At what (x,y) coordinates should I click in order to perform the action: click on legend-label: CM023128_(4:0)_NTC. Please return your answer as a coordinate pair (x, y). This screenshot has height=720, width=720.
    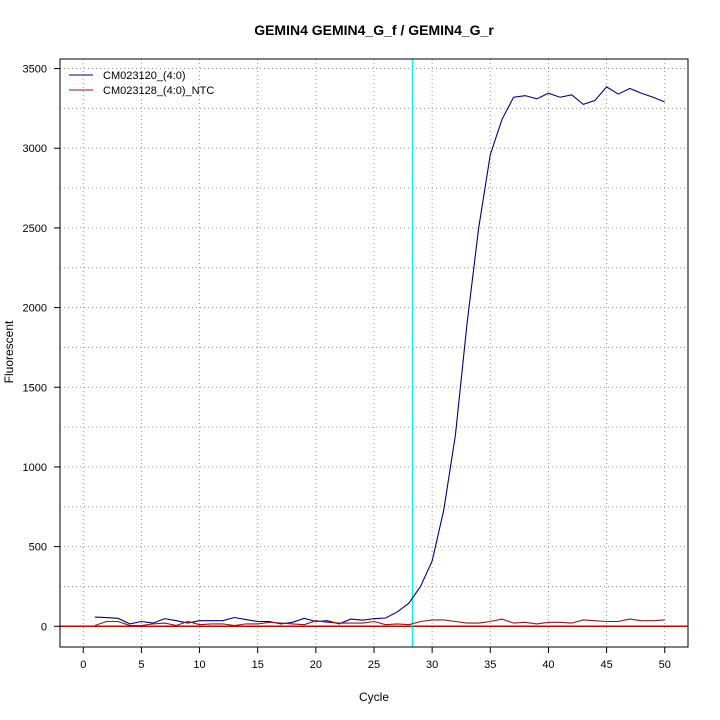
    Looking at the image, I should click on (158, 91).